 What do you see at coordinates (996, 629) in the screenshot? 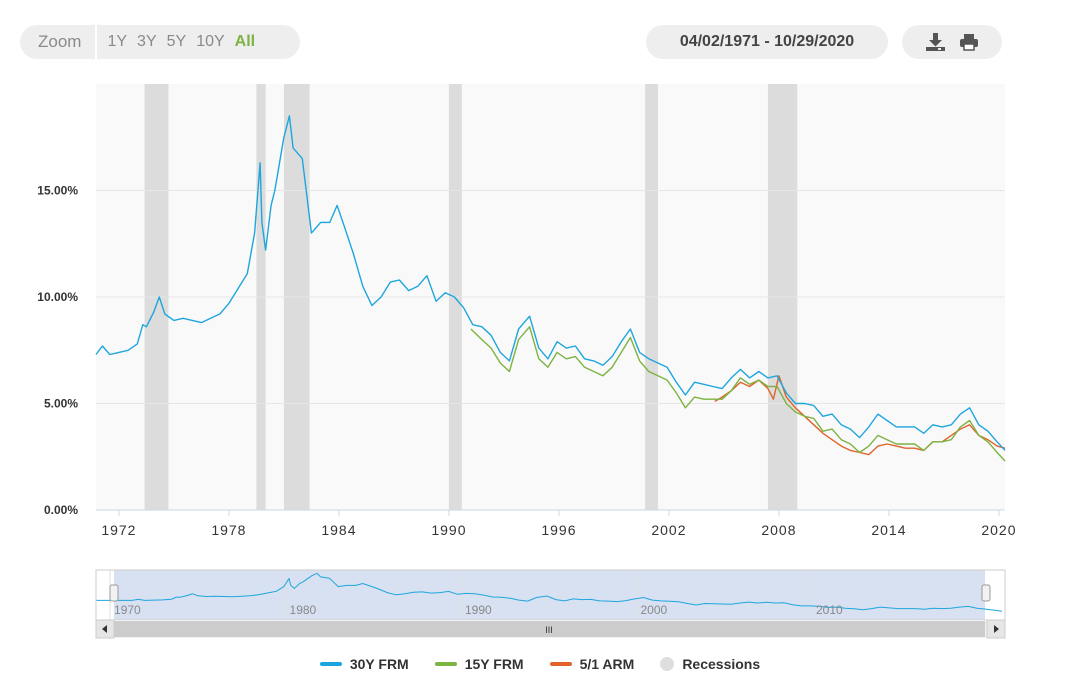
I see `arrow-right-icon` at bounding box center [996, 629].